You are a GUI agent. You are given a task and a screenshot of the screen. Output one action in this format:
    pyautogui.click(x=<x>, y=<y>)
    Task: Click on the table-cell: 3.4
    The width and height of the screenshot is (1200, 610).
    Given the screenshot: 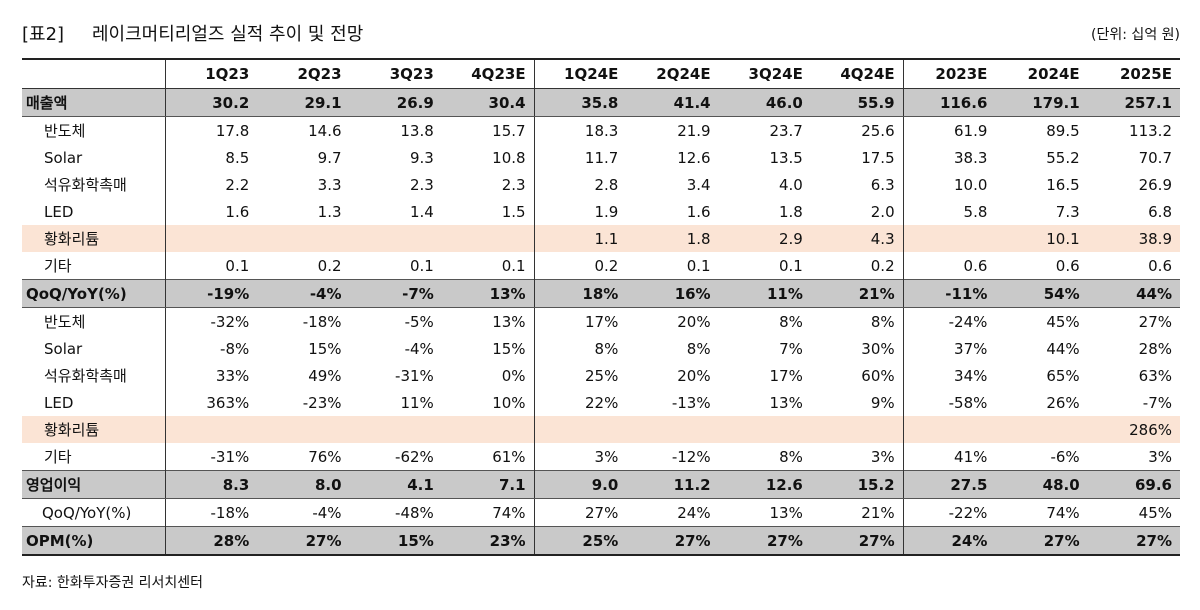 What is the action you would take?
    pyautogui.click(x=698, y=184)
    